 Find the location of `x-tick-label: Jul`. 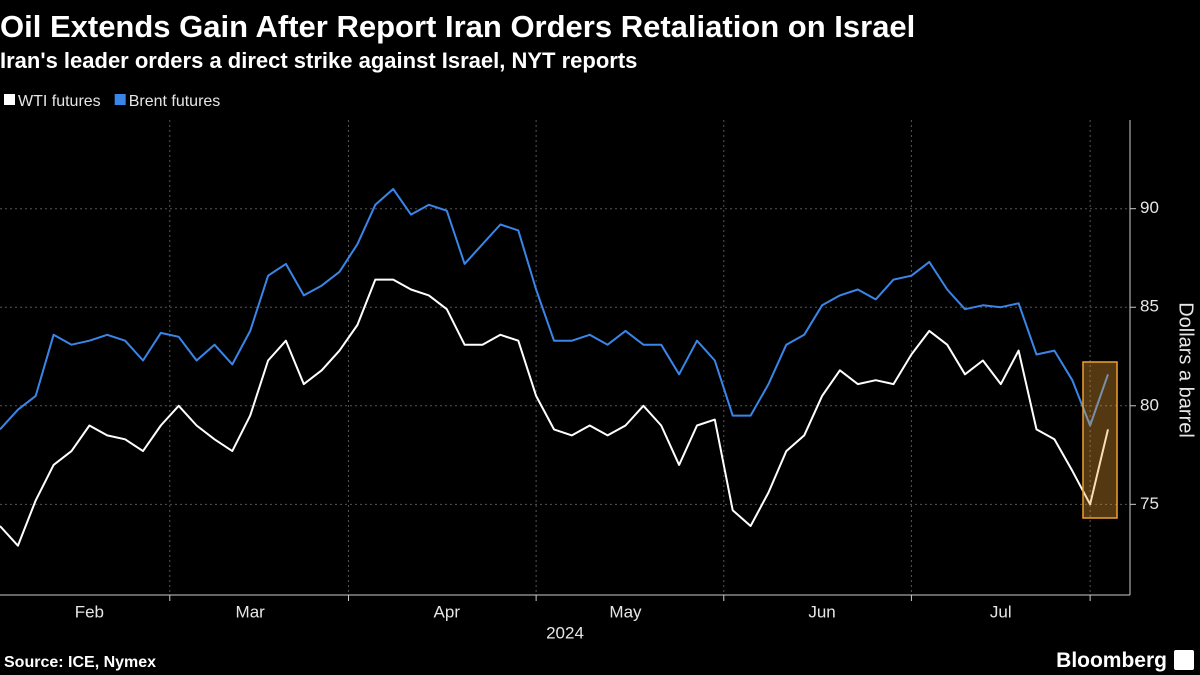

x-tick-label: Jul is located at coordinates (1001, 611).